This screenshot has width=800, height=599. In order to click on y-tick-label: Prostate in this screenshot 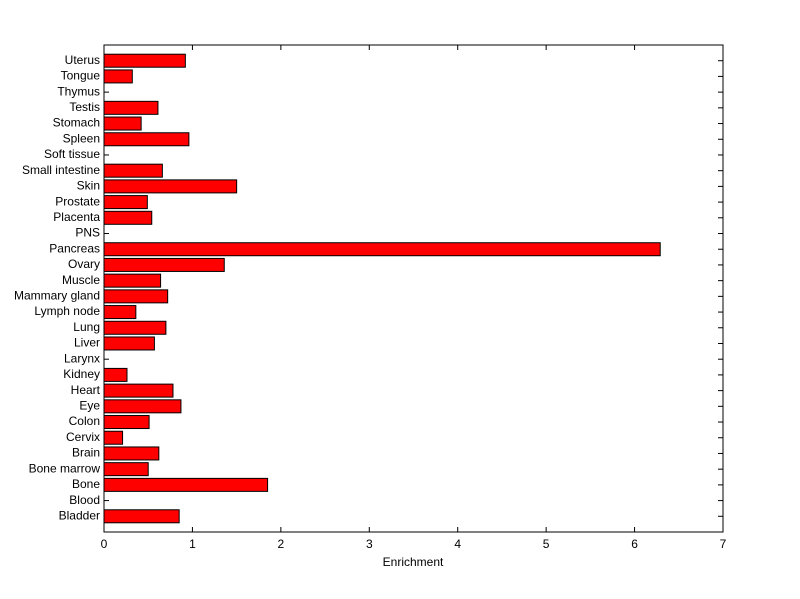, I will do `click(77, 201)`.